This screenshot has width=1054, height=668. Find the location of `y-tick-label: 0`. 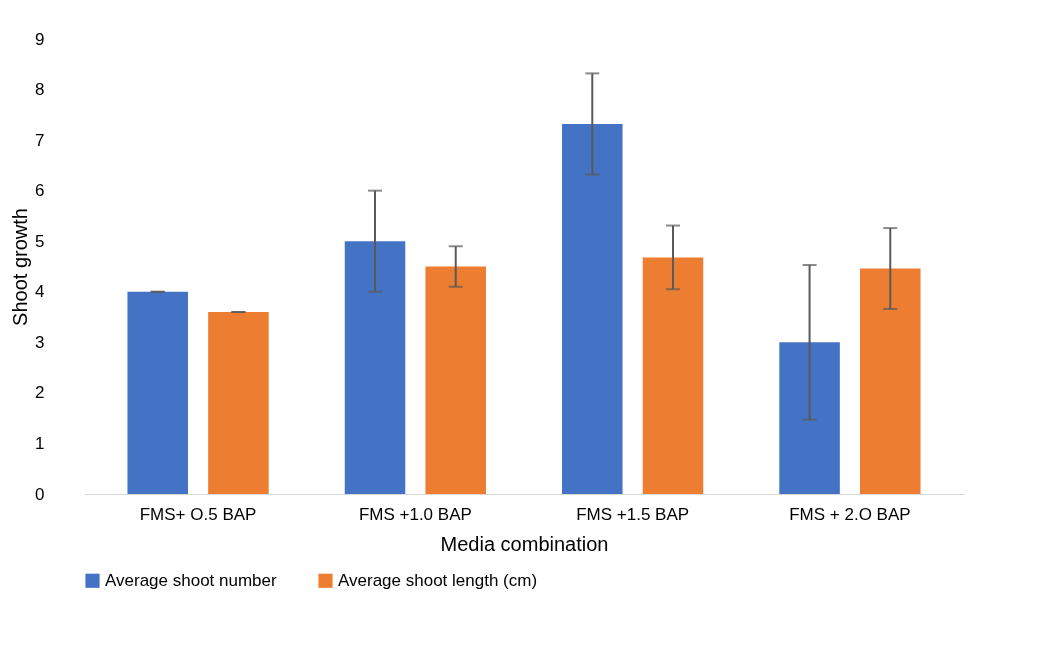

y-tick-label: 0 is located at coordinates (40, 494).